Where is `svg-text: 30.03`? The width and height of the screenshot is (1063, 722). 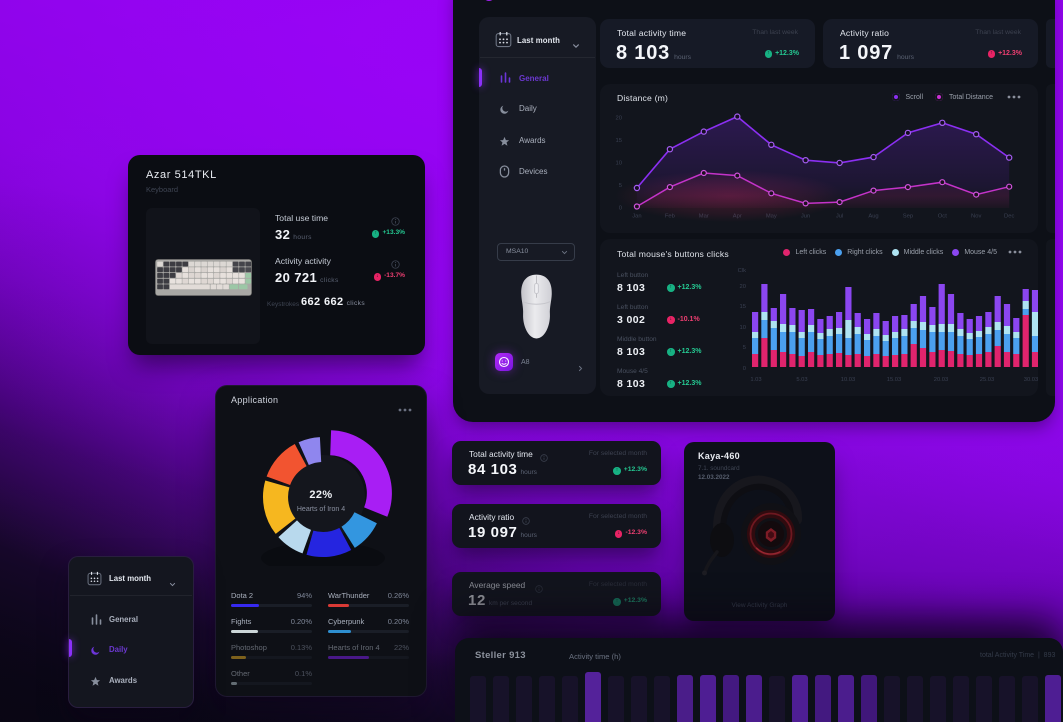 svg-text: 30.03 is located at coordinates (1031, 380).